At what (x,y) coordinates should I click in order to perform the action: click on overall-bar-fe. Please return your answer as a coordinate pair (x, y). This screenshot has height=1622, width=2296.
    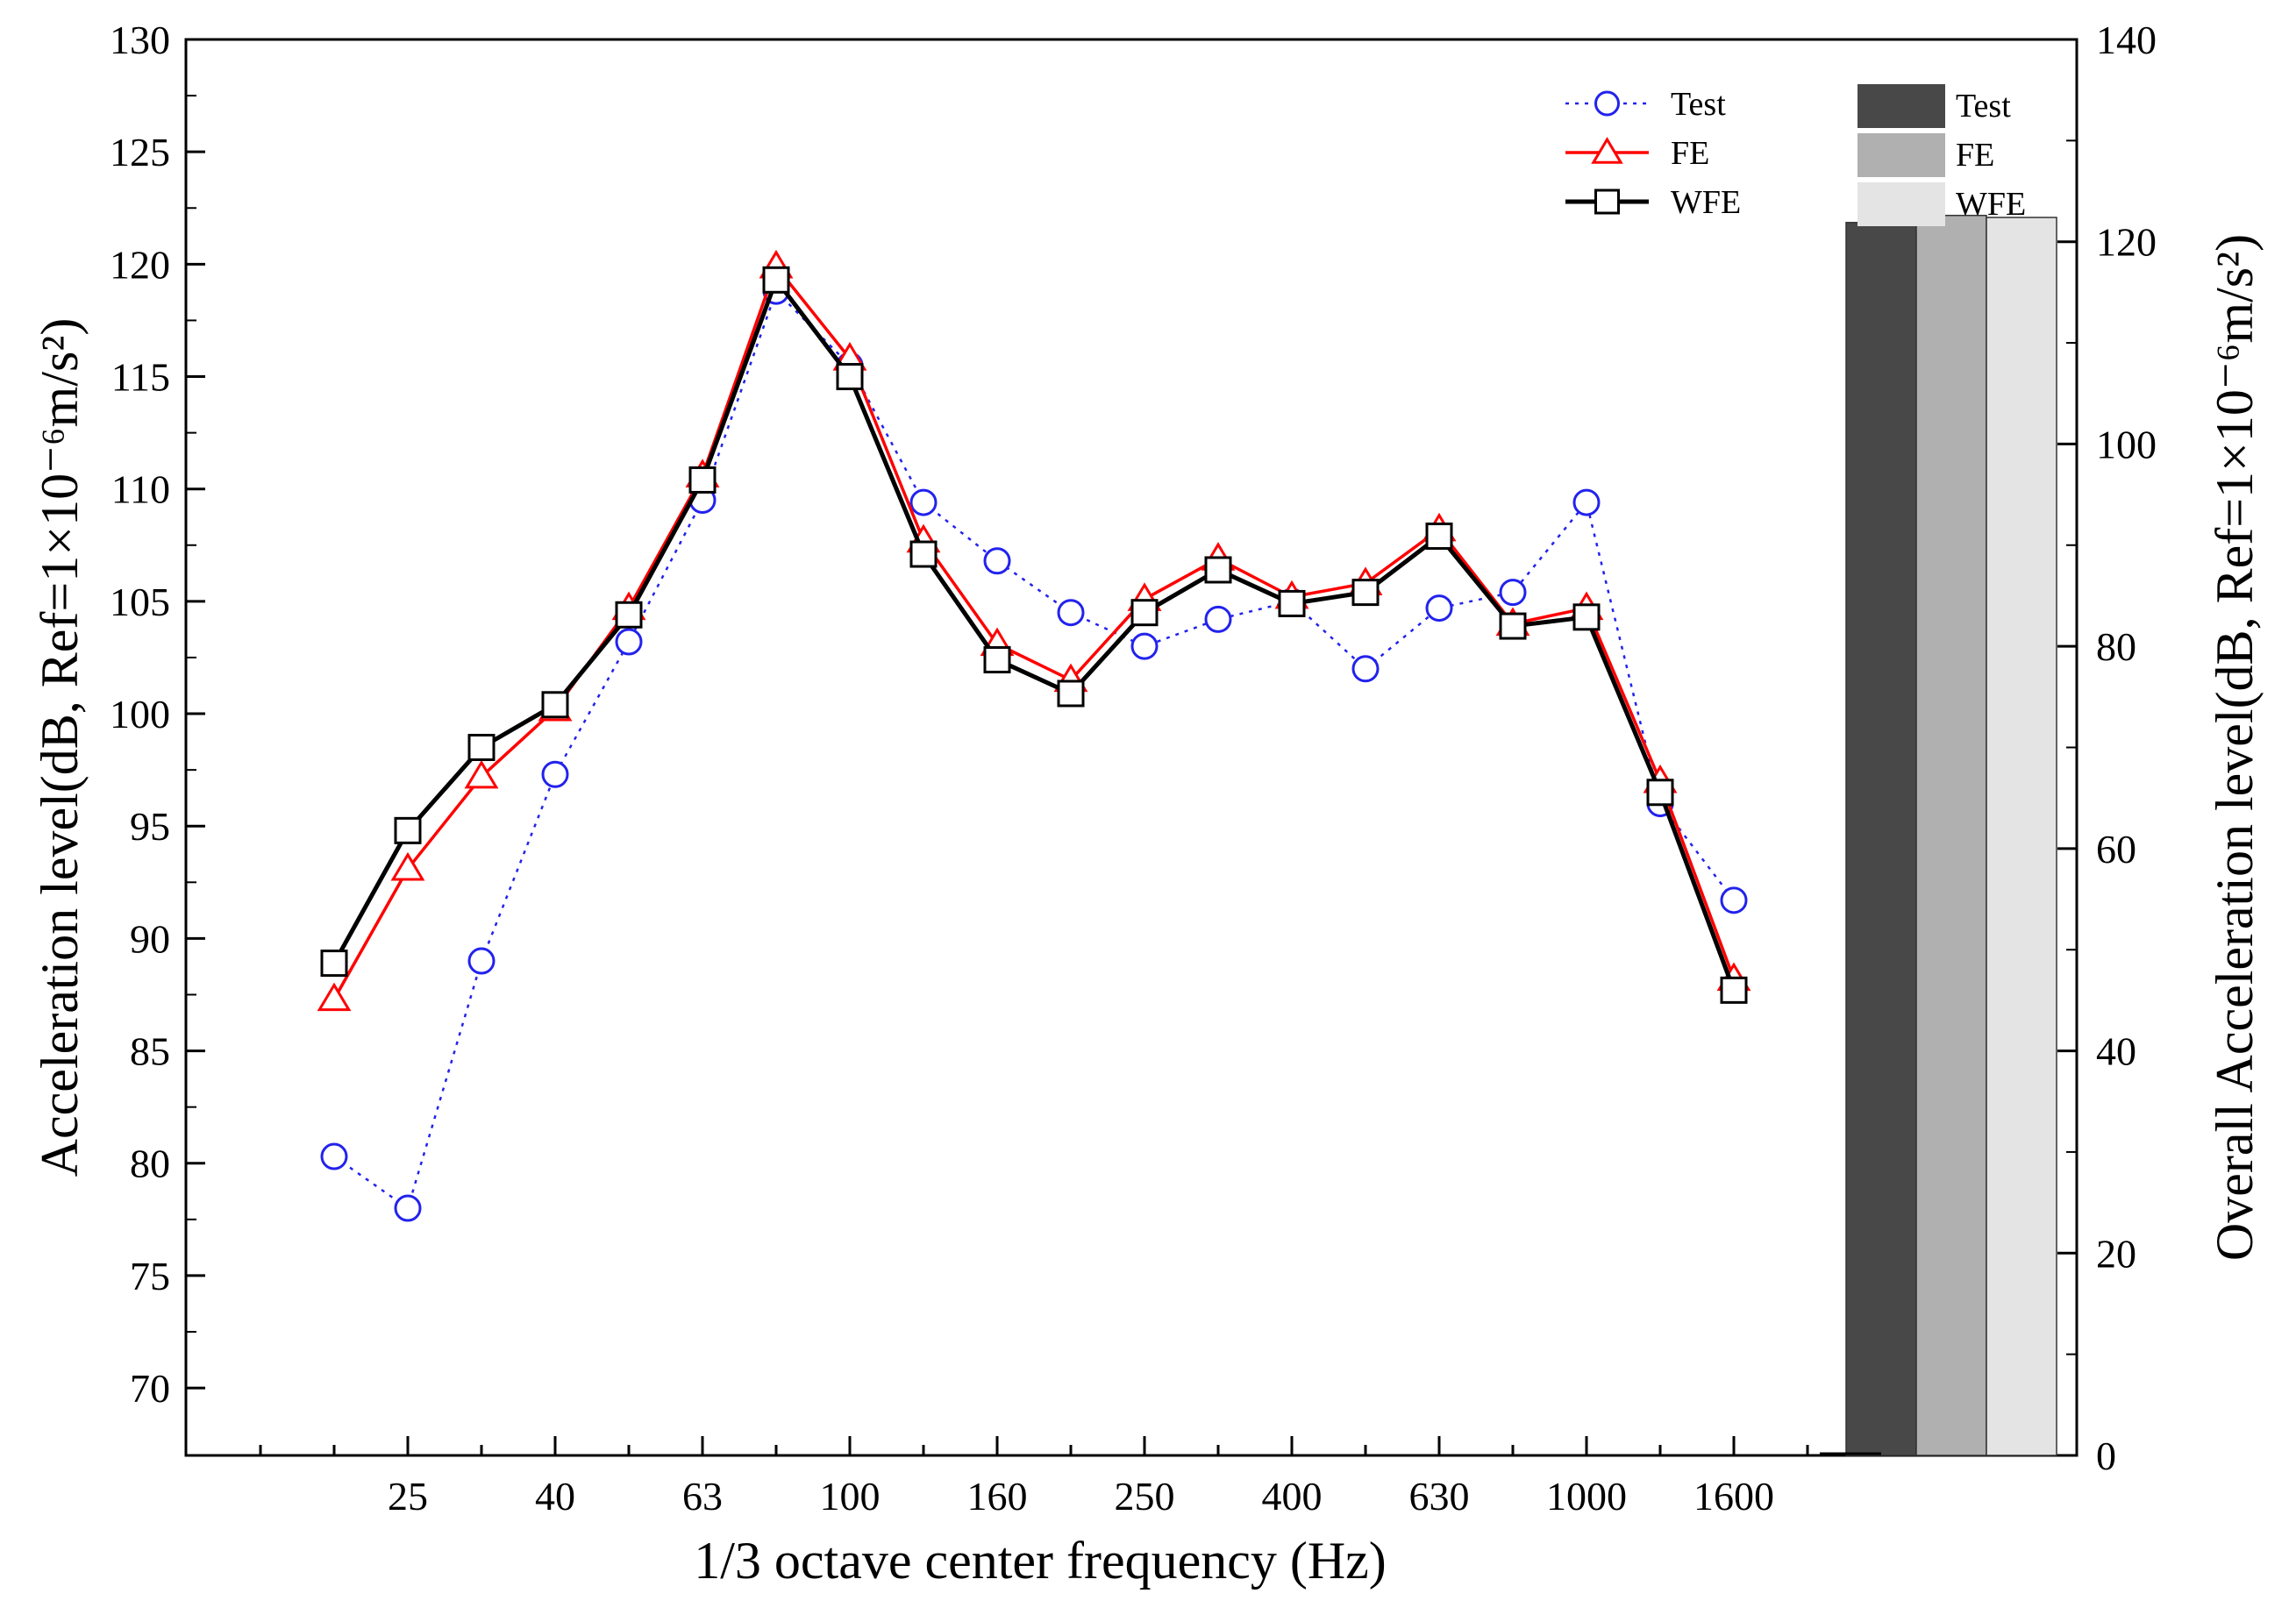
    Looking at the image, I should click on (1951, 835).